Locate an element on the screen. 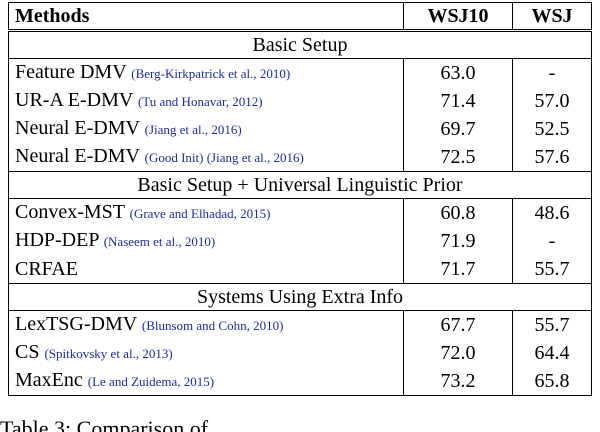 Image resolution: width=600 pixels, height=432 pixels. citation: (Good Init) (Jiang et al., 2016) is located at coordinates (224, 157).